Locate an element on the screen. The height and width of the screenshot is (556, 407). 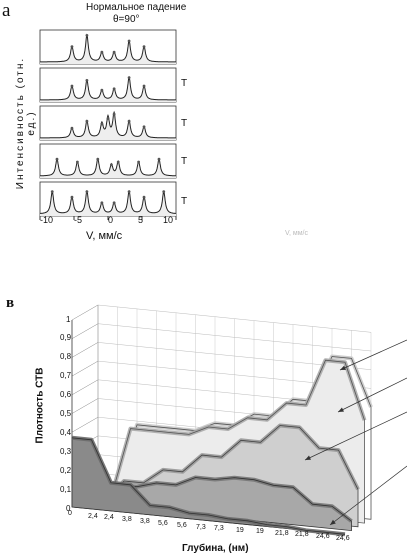
y-tick: 0,6 is located at coordinates (66, 394).